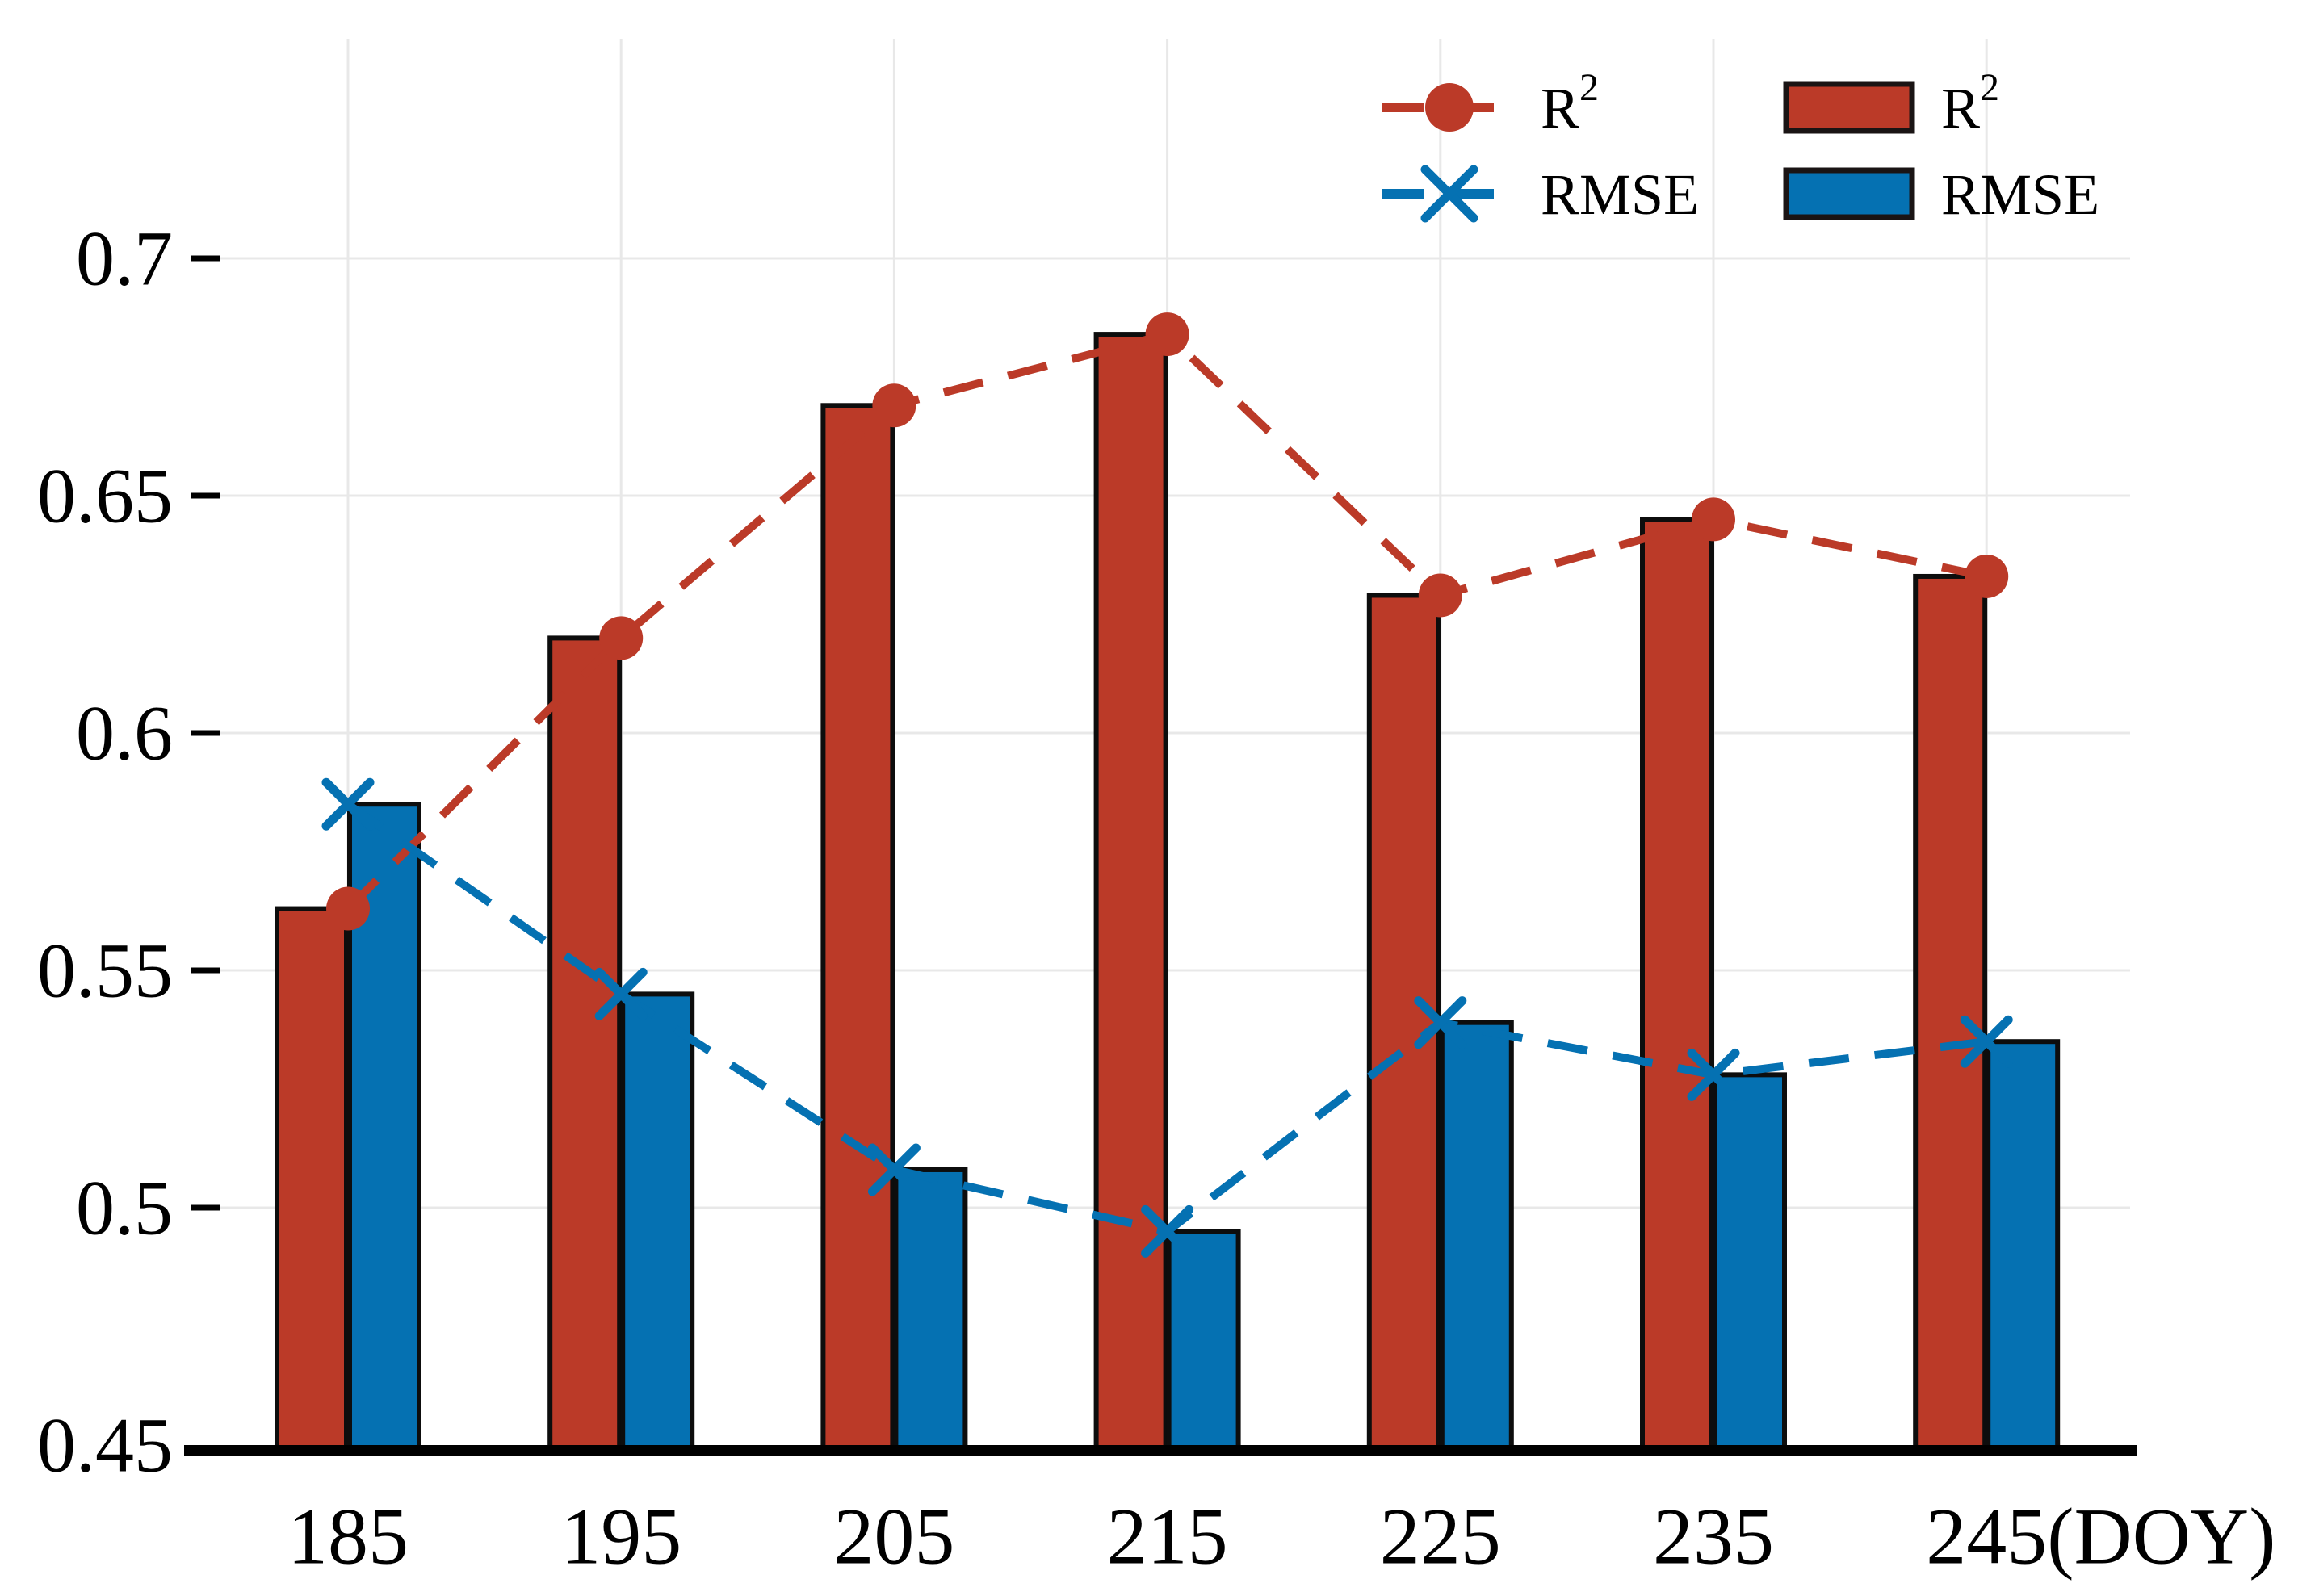 This screenshot has width=2315, height=1596. I want to click on legend-x-marker-icon, so click(1449, 194).